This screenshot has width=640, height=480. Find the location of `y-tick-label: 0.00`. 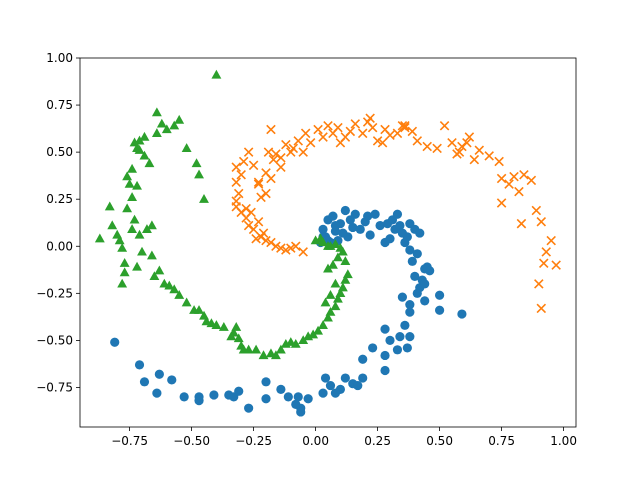

y-tick-label: 0.00 is located at coordinates (59, 246).